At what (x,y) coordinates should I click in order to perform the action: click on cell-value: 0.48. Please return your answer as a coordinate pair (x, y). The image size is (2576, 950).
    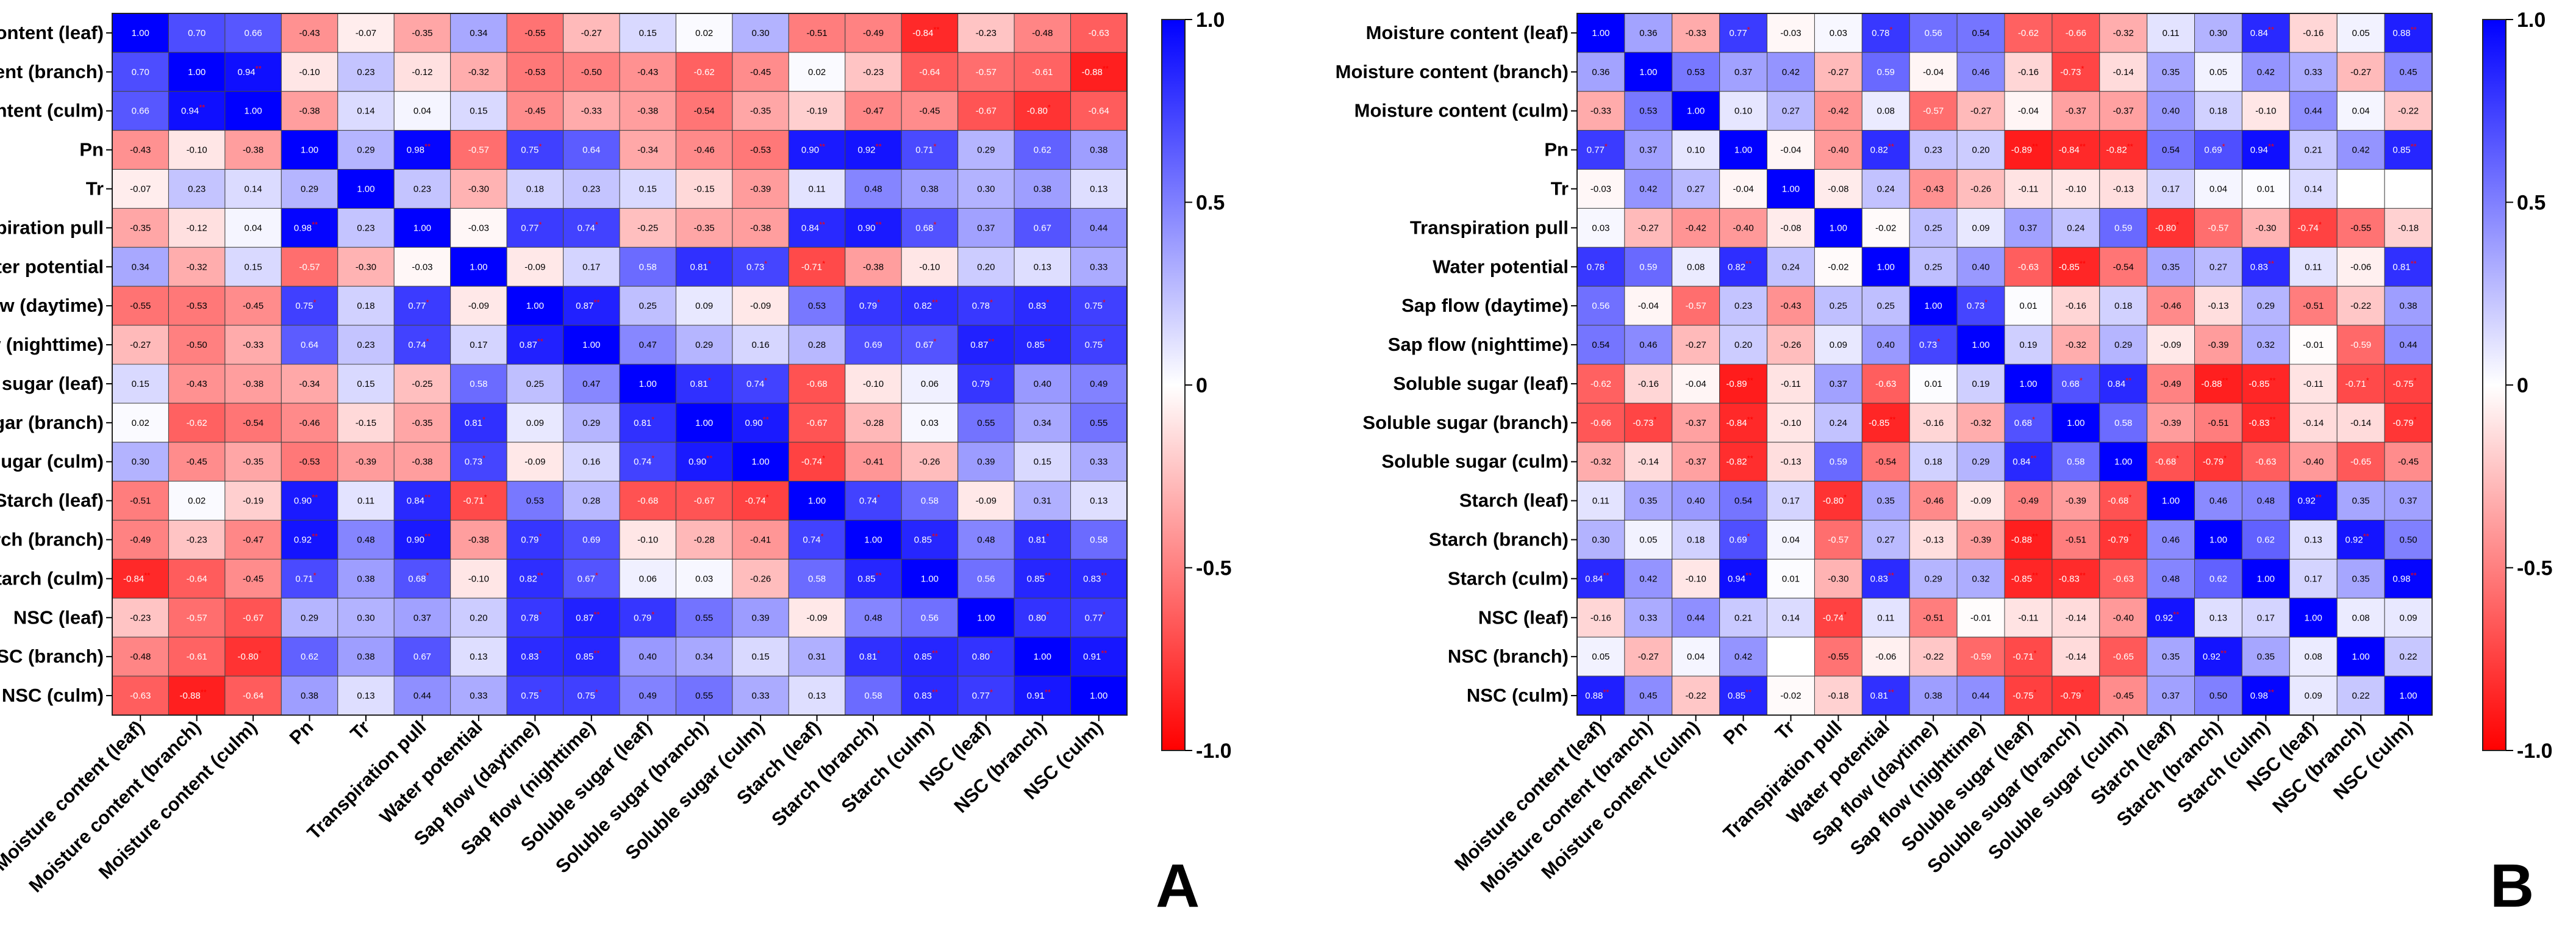
    Looking at the image, I should click on (873, 618).